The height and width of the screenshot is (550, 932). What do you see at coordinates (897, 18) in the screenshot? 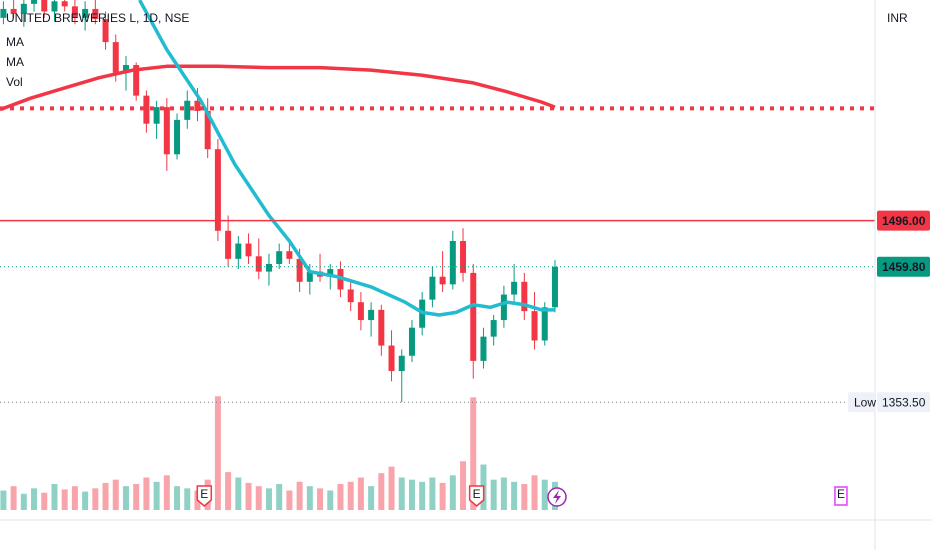
I see `currency: INR` at bounding box center [897, 18].